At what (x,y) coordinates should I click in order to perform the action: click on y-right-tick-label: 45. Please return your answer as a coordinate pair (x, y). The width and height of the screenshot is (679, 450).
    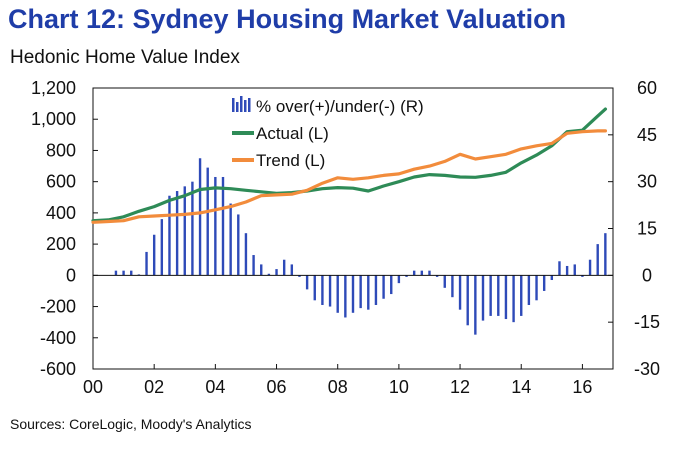
    Looking at the image, I should click on (647, 135).